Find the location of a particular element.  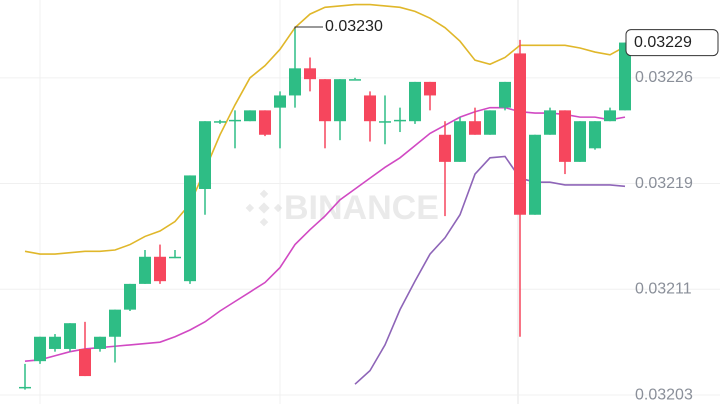

y-tick-label: 0.03226 is located at coordinates (664, 77).